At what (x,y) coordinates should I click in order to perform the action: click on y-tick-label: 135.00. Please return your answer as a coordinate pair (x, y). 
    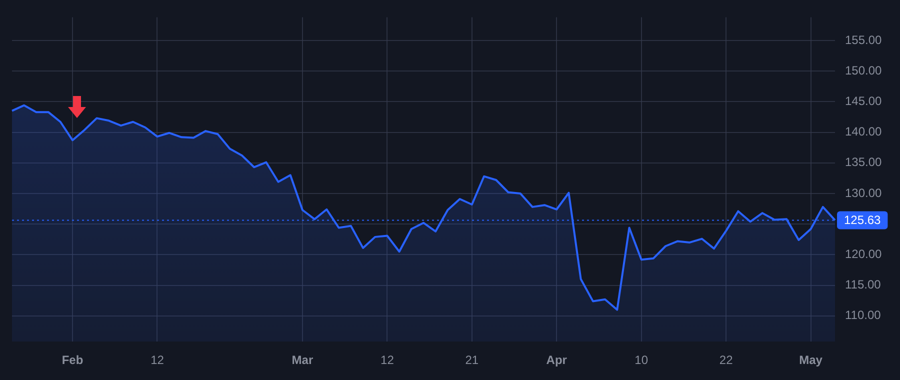
    Looking at the image, I should click on (863, 162).